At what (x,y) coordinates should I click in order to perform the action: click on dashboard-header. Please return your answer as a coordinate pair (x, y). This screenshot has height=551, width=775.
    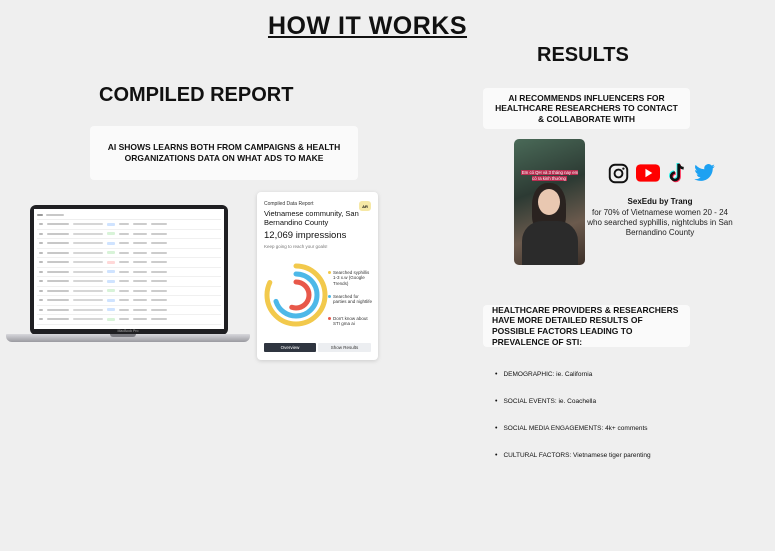
    Looking at the image, I should click on (129, 215).